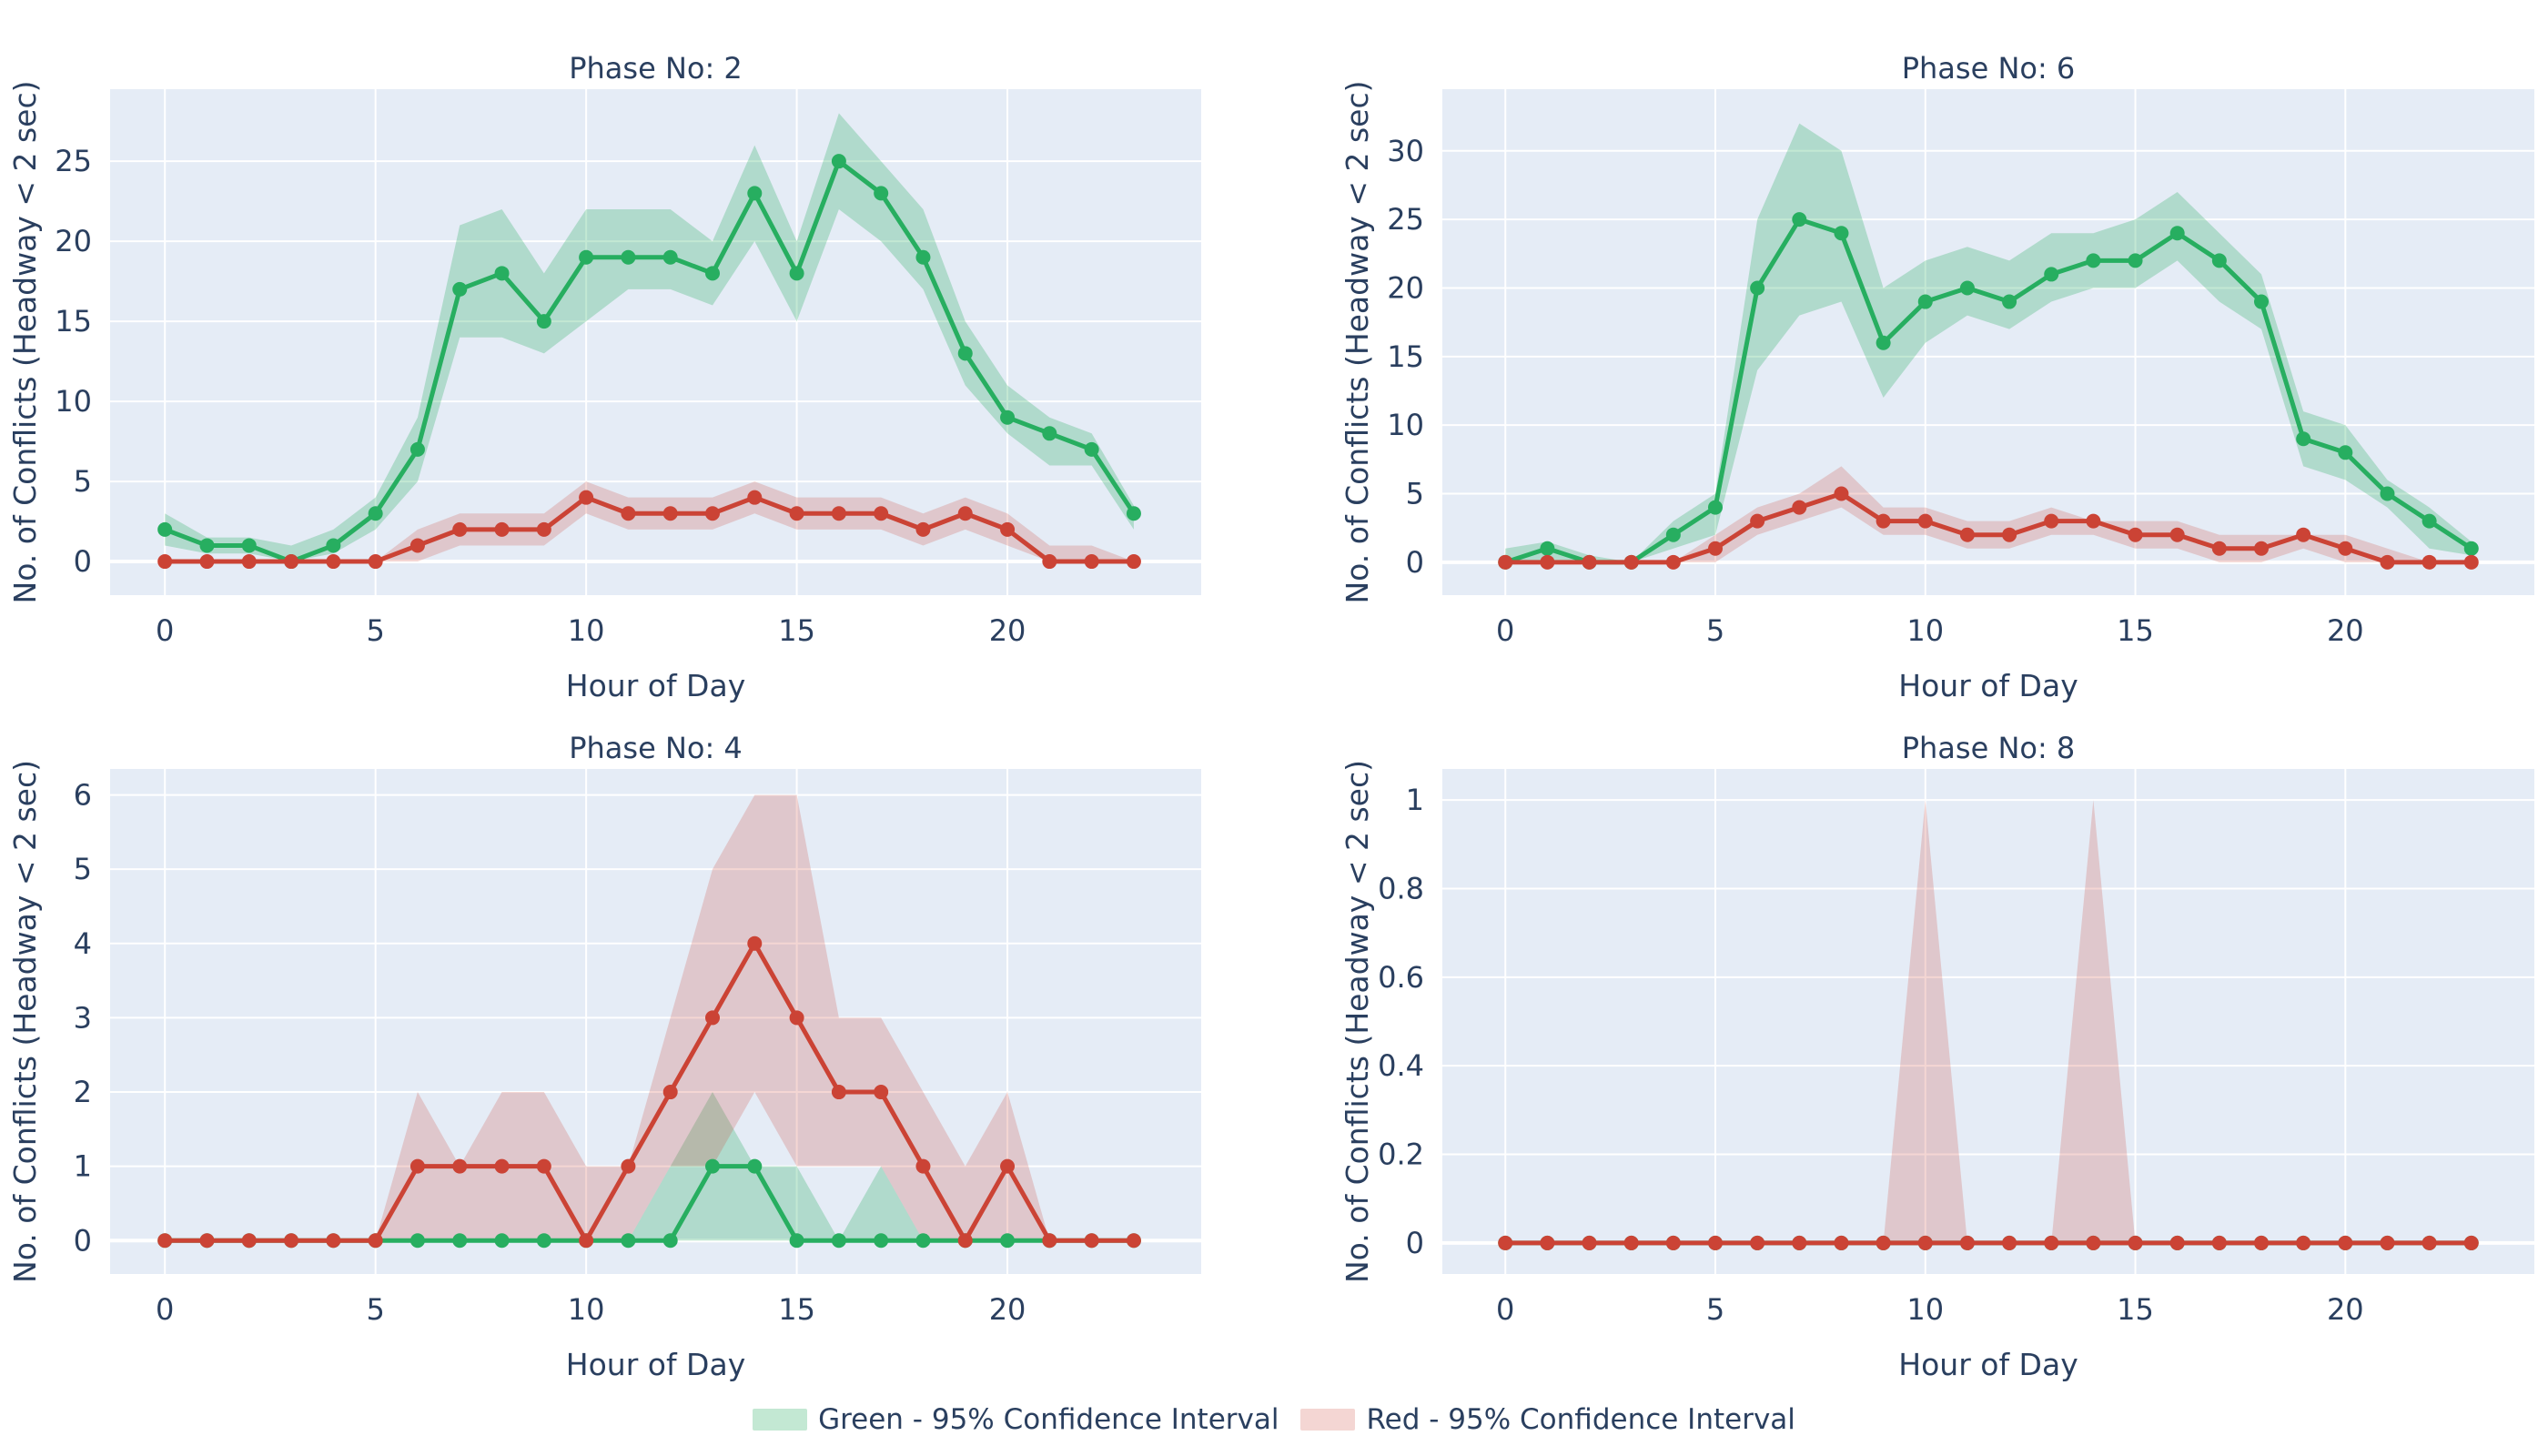 This screenshot has height=1456, width=2548. Describe the element at coordinates (650, 361) in the screenshot. I see `green-series-line` at that location.